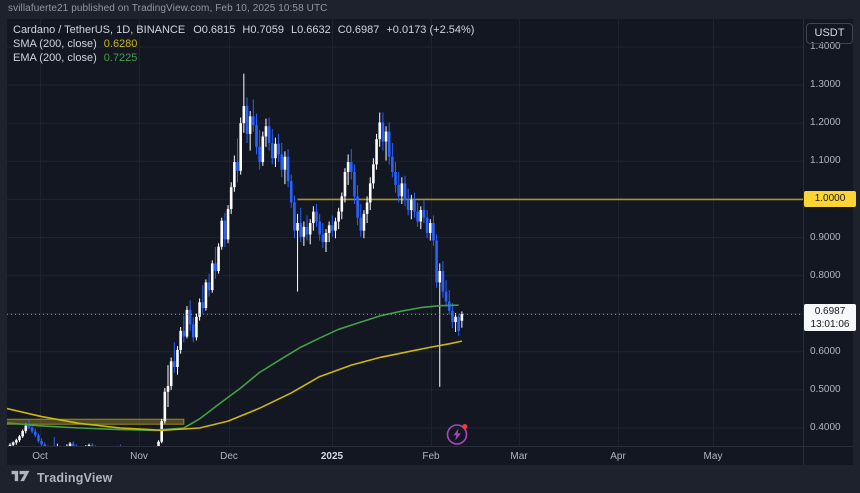 The height and width of the screenshot is (493, 860). I want to click on ohlc-low: L0.6632, so click(311, 30).